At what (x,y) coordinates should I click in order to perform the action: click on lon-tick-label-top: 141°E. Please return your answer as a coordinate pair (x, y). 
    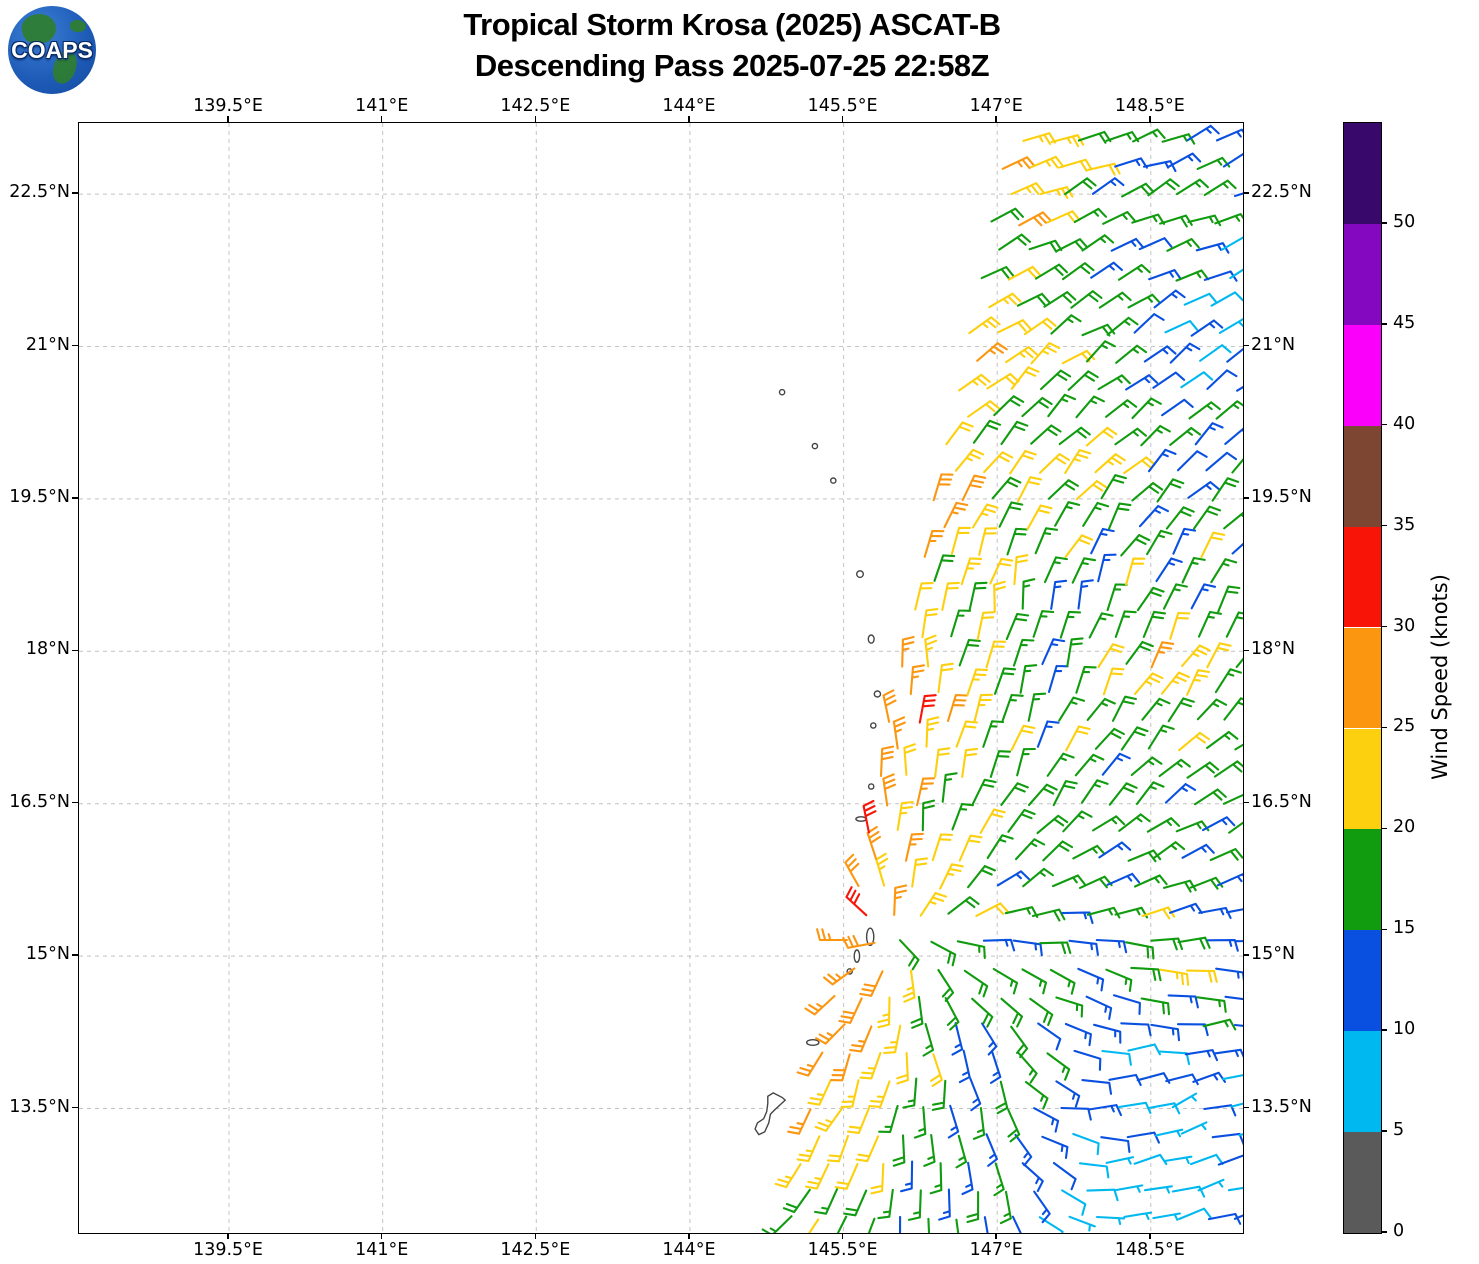
    Looking at the image, I should click on (382, 106).